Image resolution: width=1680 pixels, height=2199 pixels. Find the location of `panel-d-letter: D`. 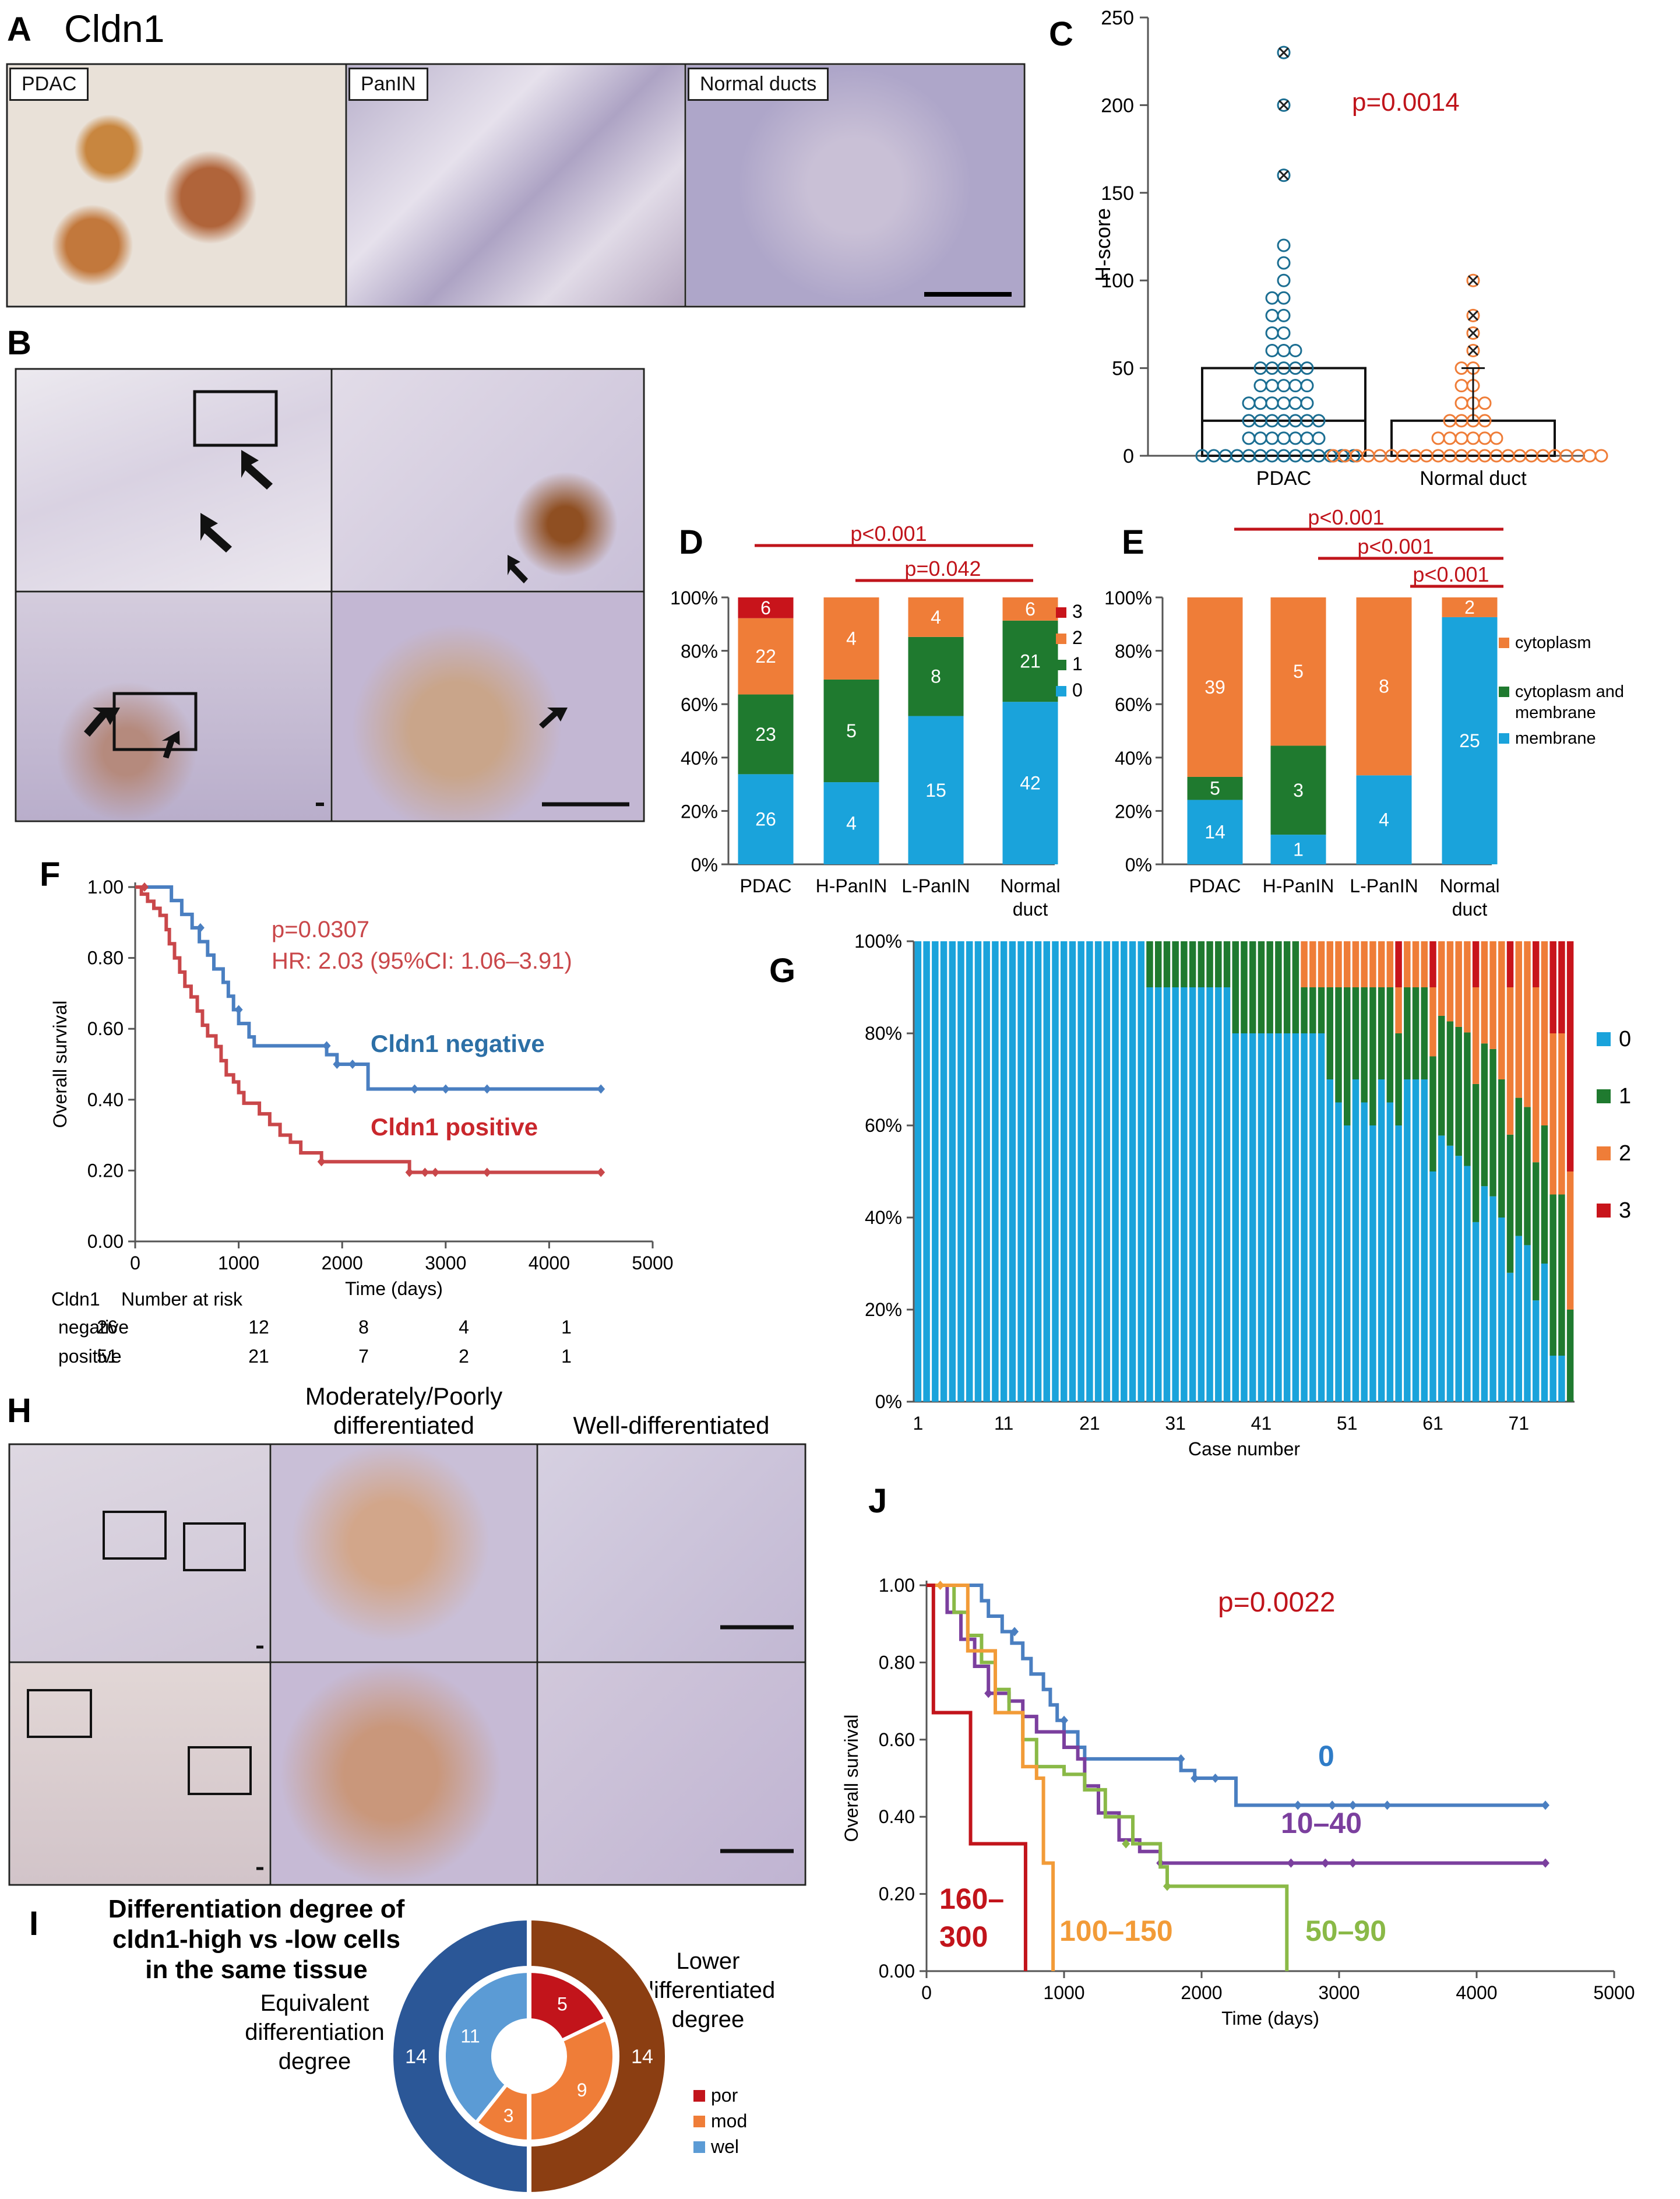

panel-d-letter: D is located at coordinates (691, 542).